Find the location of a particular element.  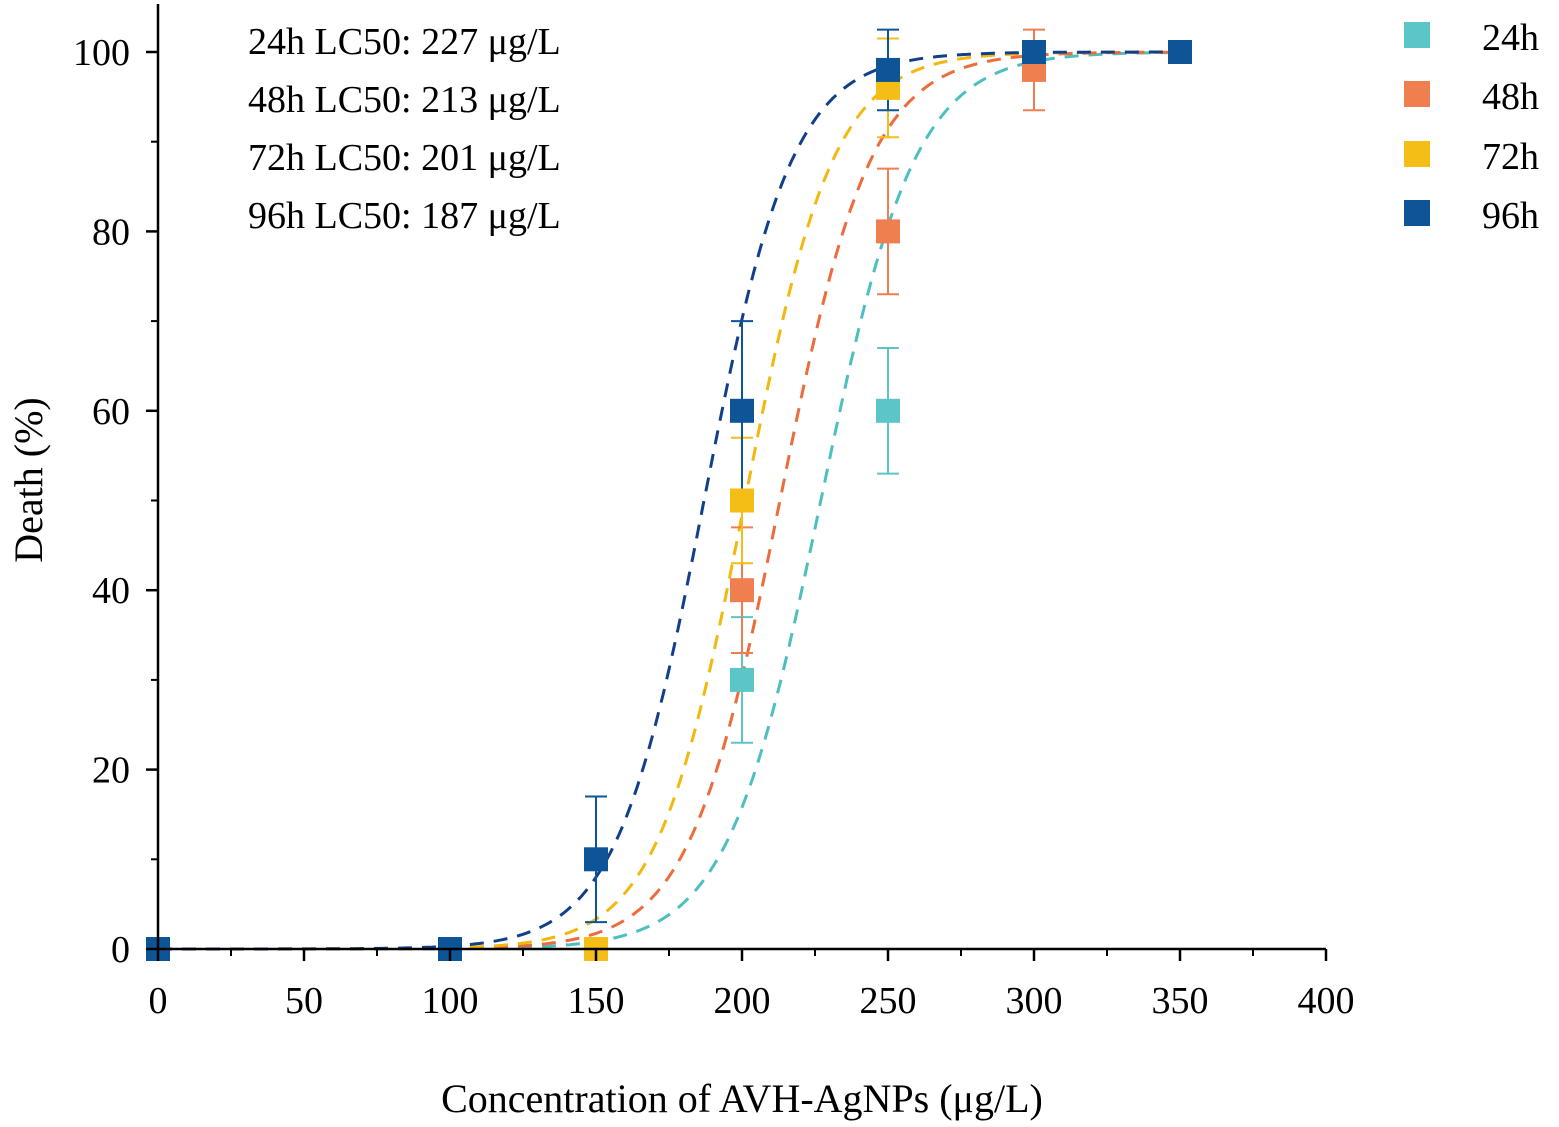

x-tick-label: 350 is located at coordinates (1180, 1001).